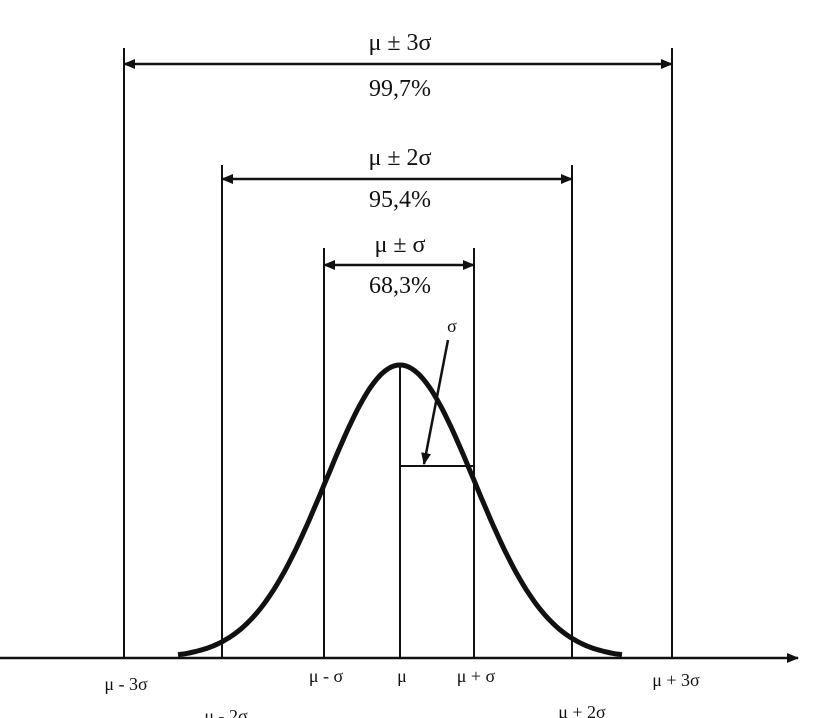  Describe the element at coordinates (400, 200) in the screenshot. I see `interval-percent-2sigma: 95,4%` at that location.